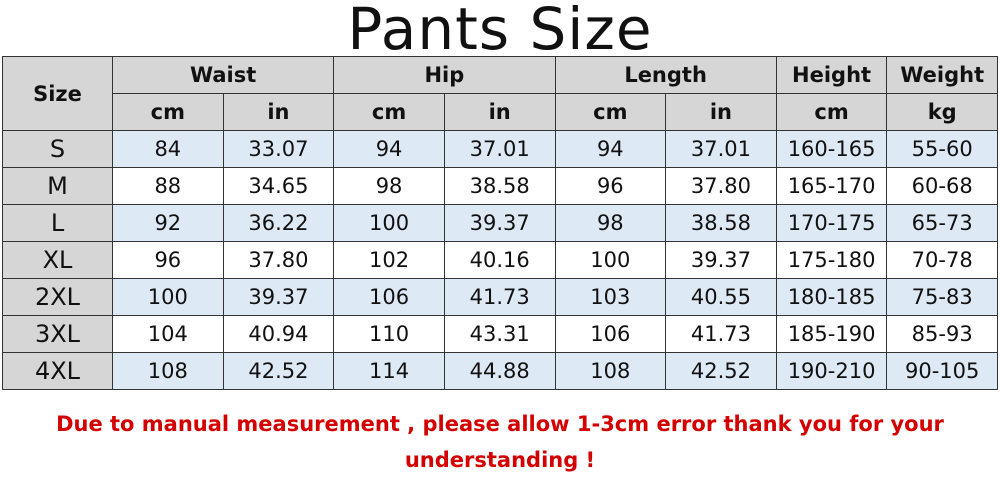  What do you see at coordinates (831, 334) in the screenshot?
I see `value-cell: 185-190` at bounding box center [831, 334].